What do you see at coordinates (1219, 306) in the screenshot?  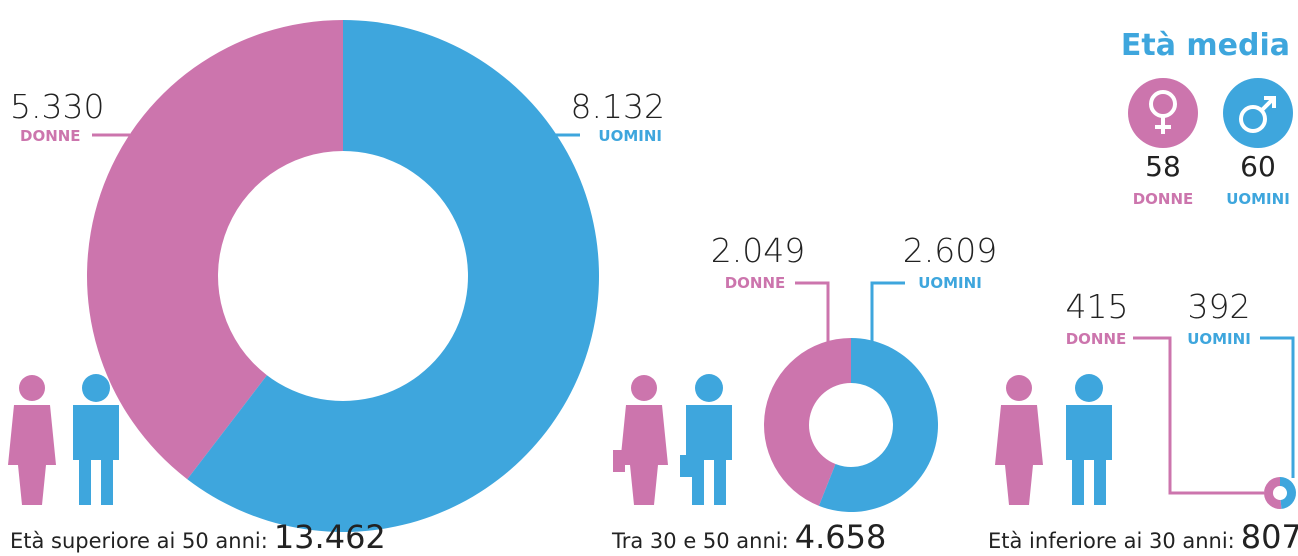 I see `value-label: 392` at bounding box center [1219, 306].